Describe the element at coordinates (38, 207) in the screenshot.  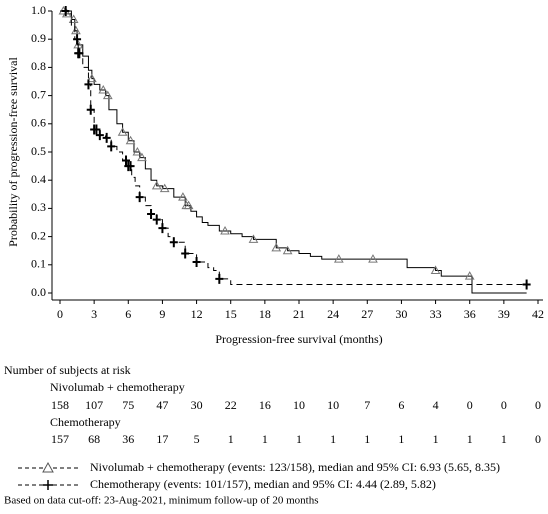
I see `y-tick-label: 0.3` at that location.